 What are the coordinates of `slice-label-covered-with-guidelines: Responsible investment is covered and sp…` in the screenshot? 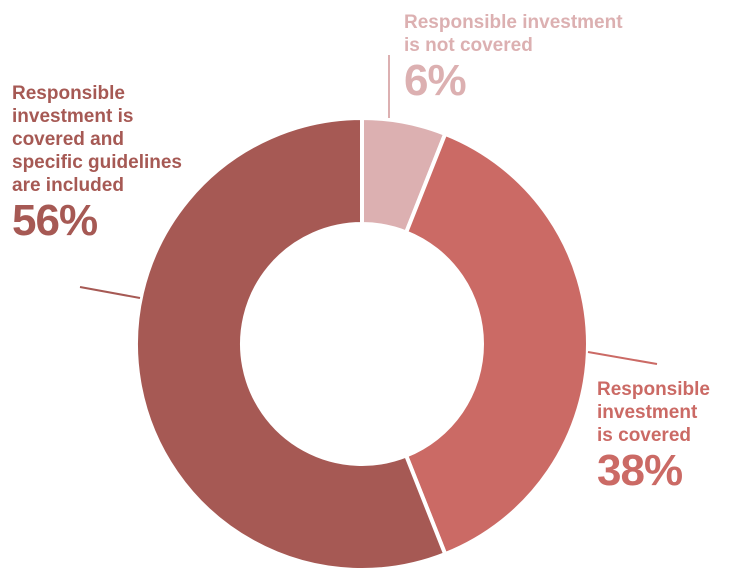 It's located at (97, 163).